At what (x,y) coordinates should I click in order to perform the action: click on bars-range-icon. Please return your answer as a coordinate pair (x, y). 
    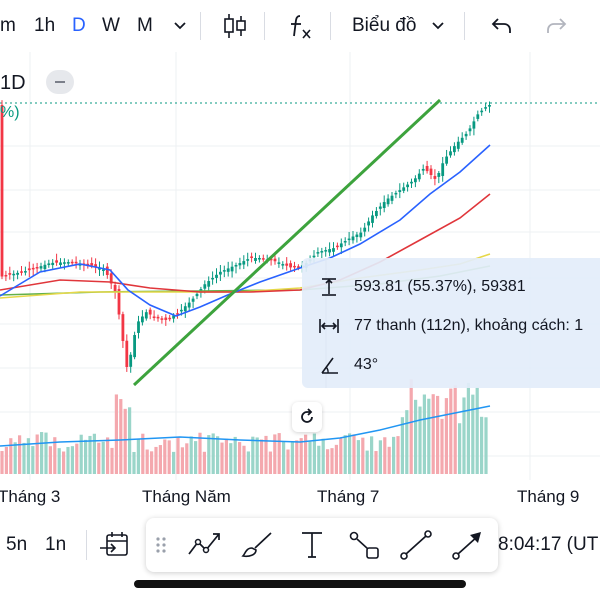
    Looking at the image, I should click on (329, 326).